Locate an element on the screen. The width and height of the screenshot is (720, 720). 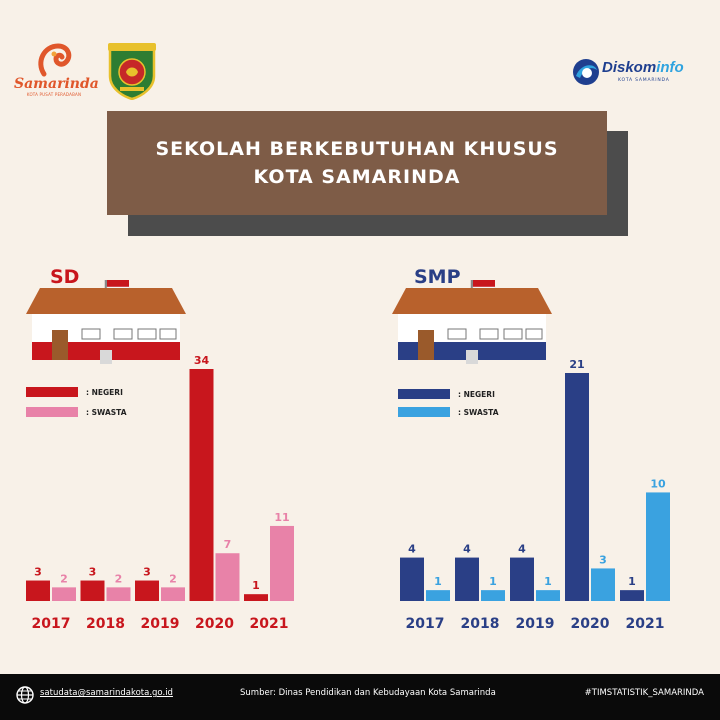
title-line-1: SEKOLAH BERKEBUTUHAN KHUSUS is located at coordinates (357, 149).